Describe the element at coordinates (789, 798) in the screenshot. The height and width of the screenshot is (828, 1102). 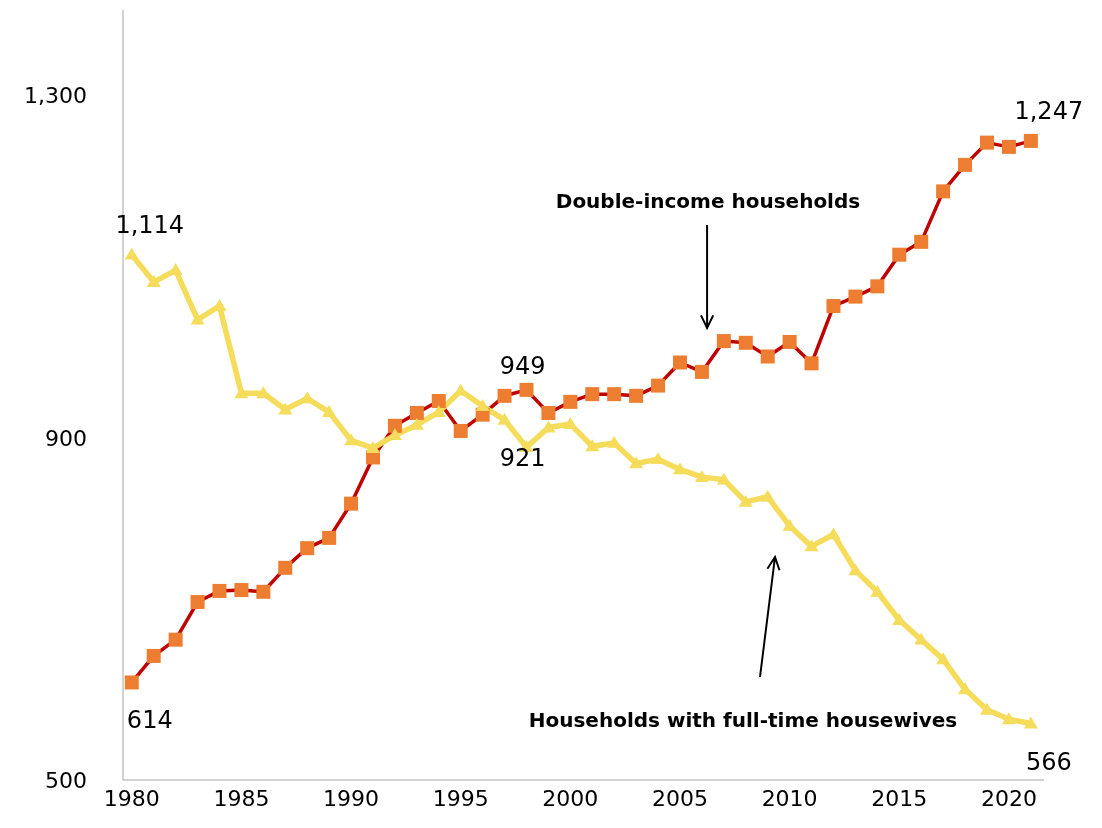
I see `x-tick-label: 2010` at that location.